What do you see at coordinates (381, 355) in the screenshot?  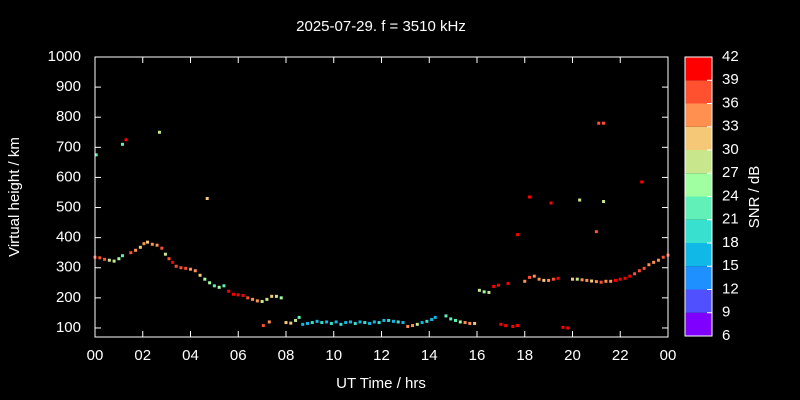 I see `x-tick-label: 12` at bounding box center [381, 355].